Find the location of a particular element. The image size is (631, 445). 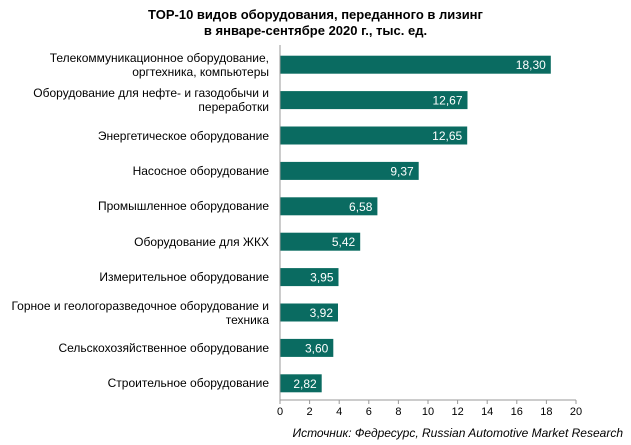

x-tick-label-10: 10 is located at coordinates (428, 412).